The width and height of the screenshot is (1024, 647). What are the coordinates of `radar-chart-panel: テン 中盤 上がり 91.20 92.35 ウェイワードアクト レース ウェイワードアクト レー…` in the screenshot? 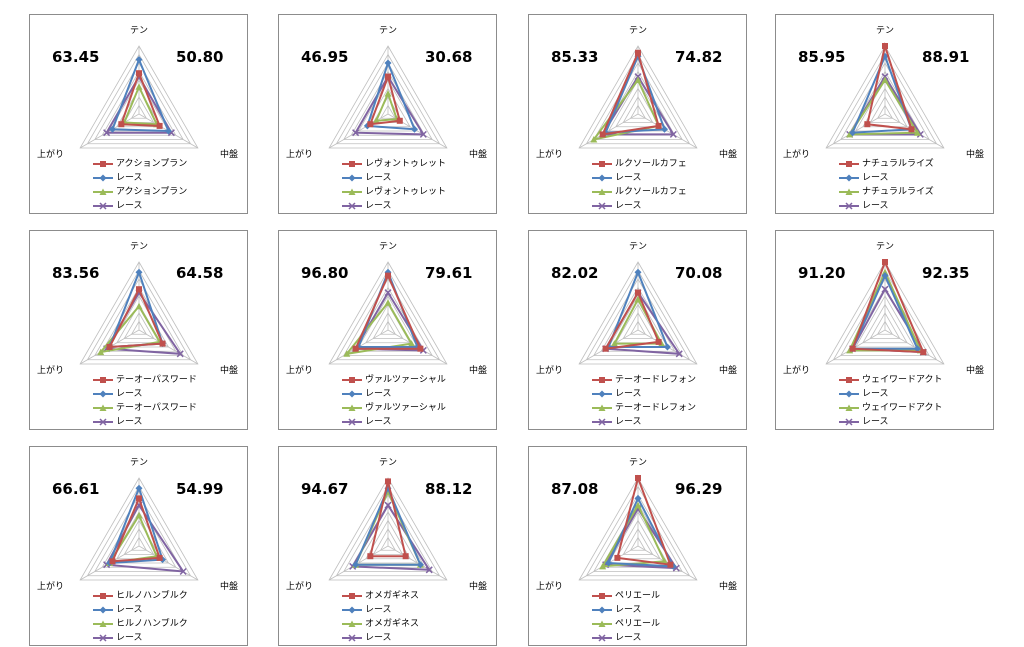 It's located at (884, 330).